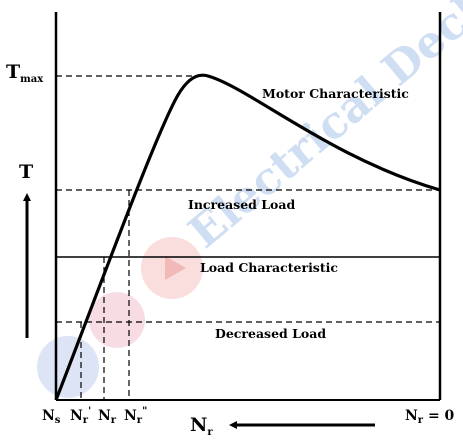 The width and height of the screenshot is (463, 443). Describe the element at coordinates (135, 416) in the screenshot. I see `nr-double-prime-tick-label: Nr"` at that location.